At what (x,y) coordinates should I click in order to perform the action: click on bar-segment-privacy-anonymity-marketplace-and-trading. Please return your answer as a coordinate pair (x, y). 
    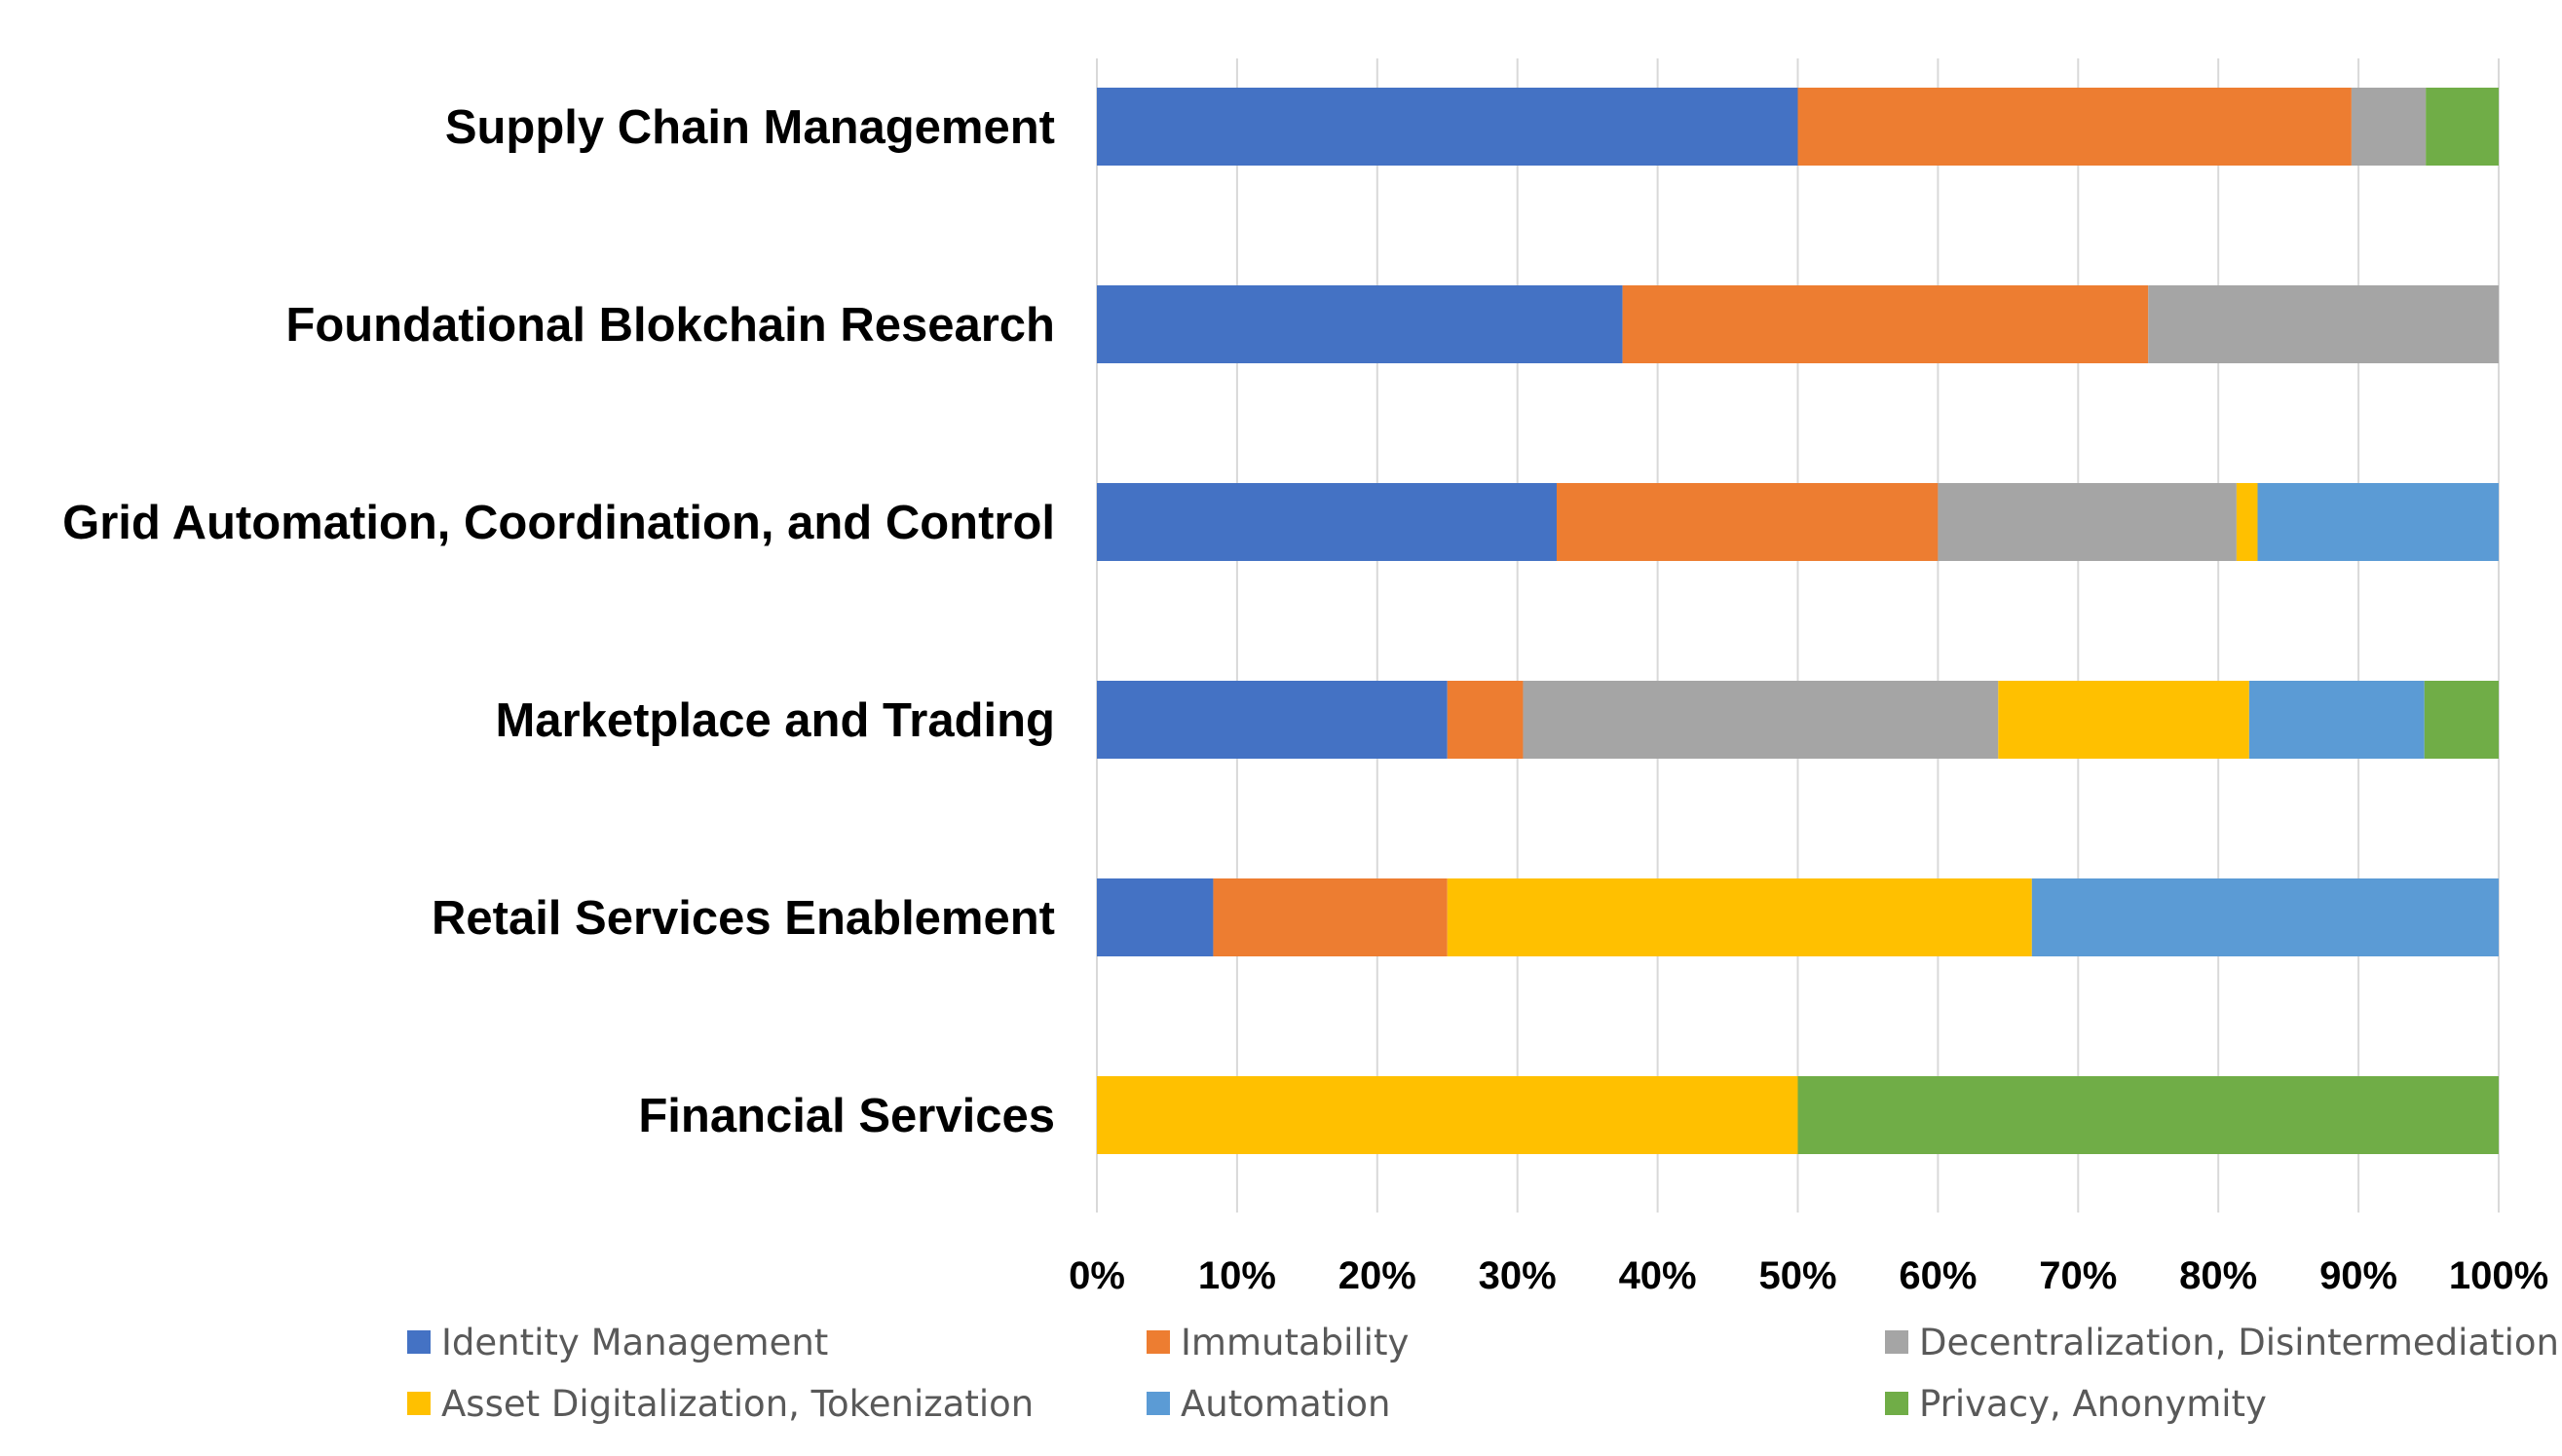
    Looking at the image, I should click on (2461, 720).